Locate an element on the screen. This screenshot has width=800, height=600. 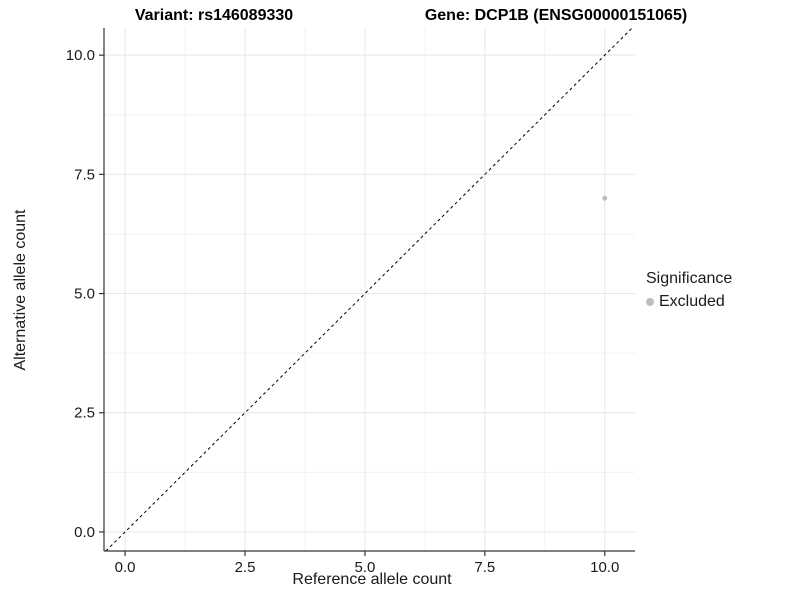
legend: Significance Excluded is located at coordinates (689, 290).